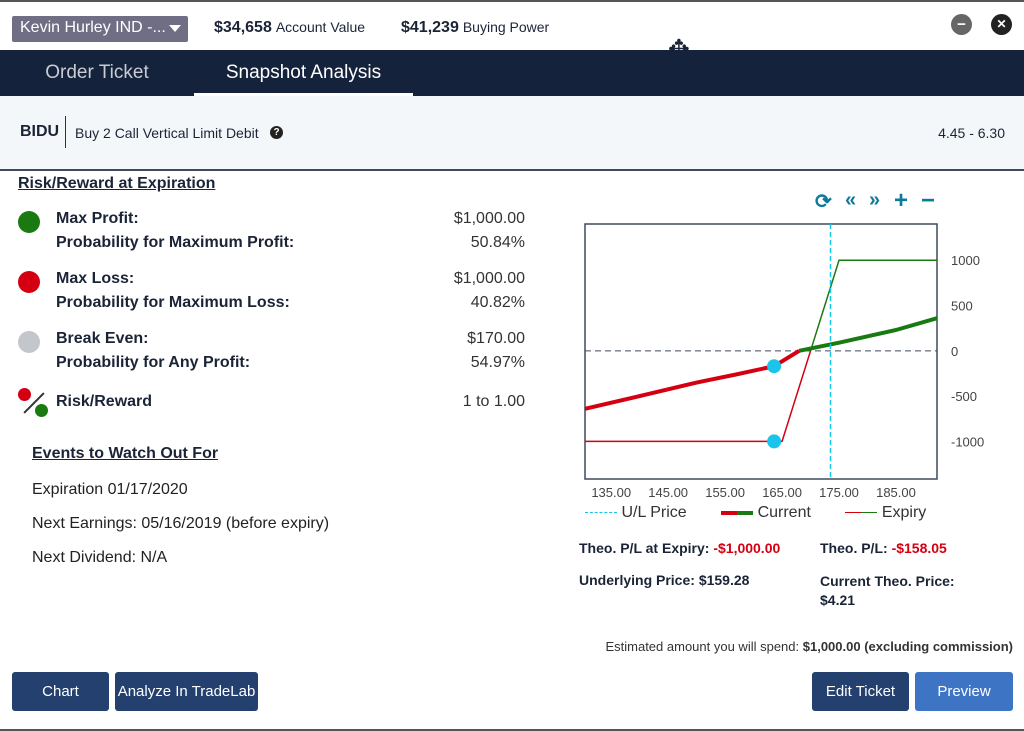 Image resolution: width=1024 pixels, height=731 pixels. I want to click on plot-frame, so click(761, 351).